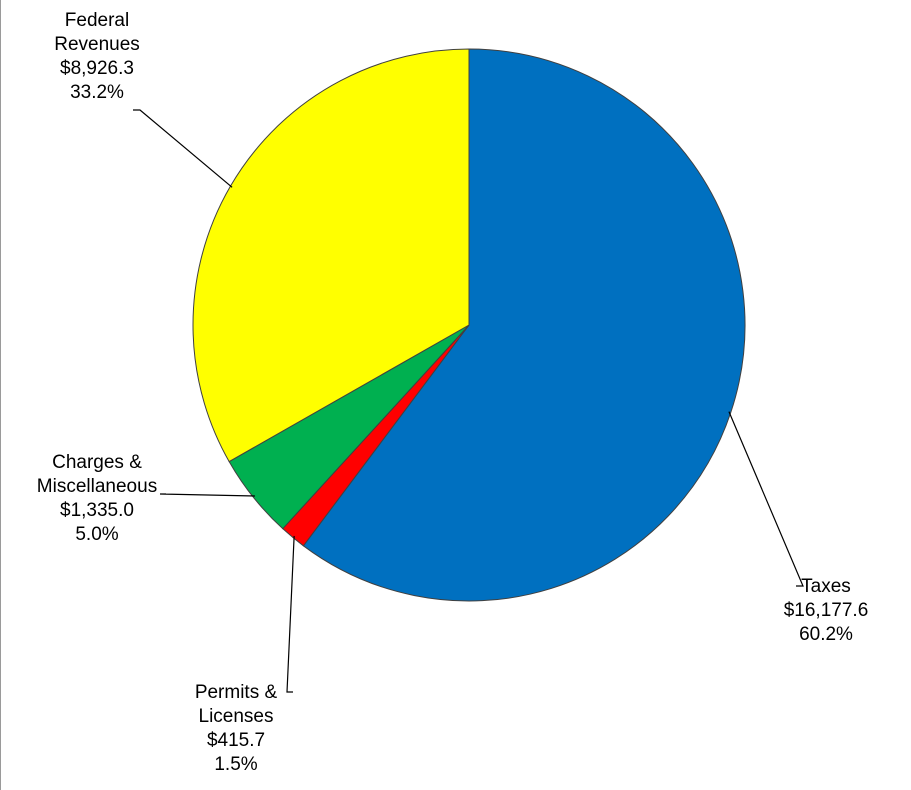 The height and width of the screenshot is (790, 911). Describe the element at coordinates (236, 692) in the screenshot. I see `slice-name-label: Permits &` at that location.